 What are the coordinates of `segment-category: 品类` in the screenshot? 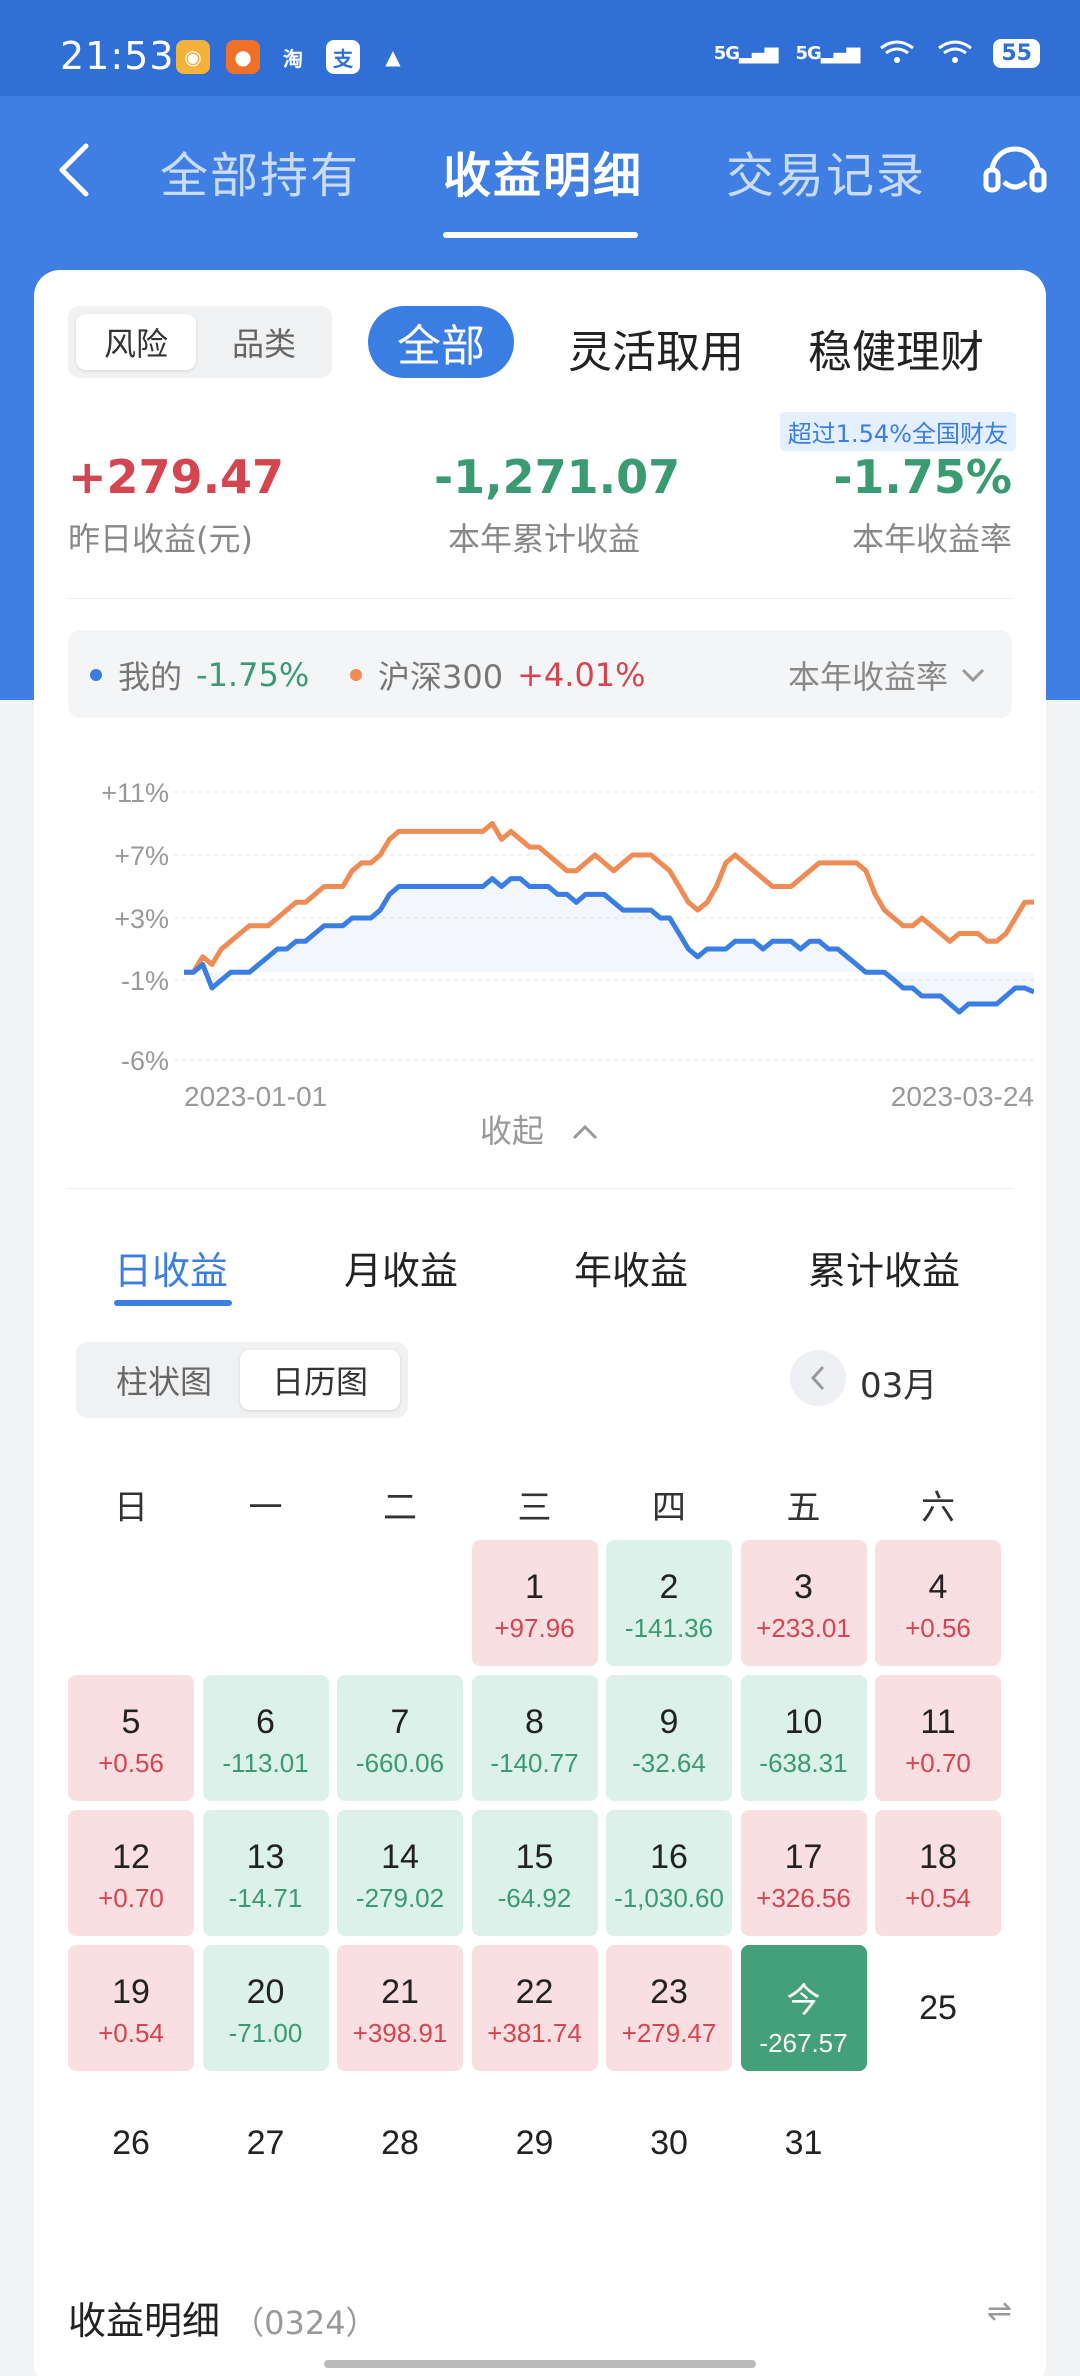 It's located at (263, 344).